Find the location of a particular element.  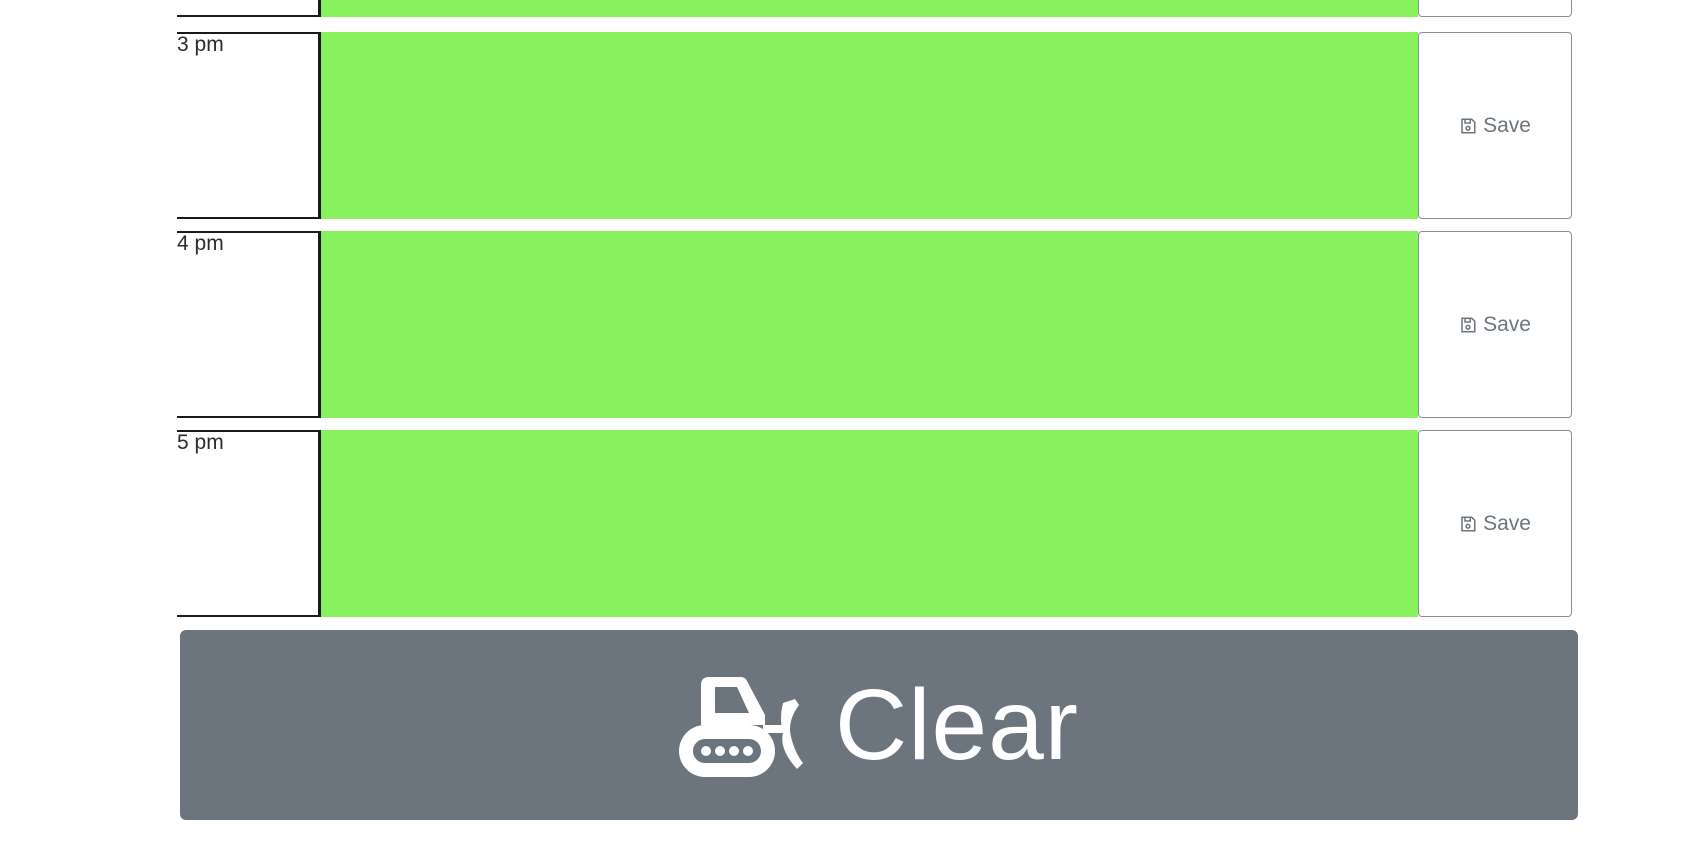

hour-label is located at coordinates (249, 8).